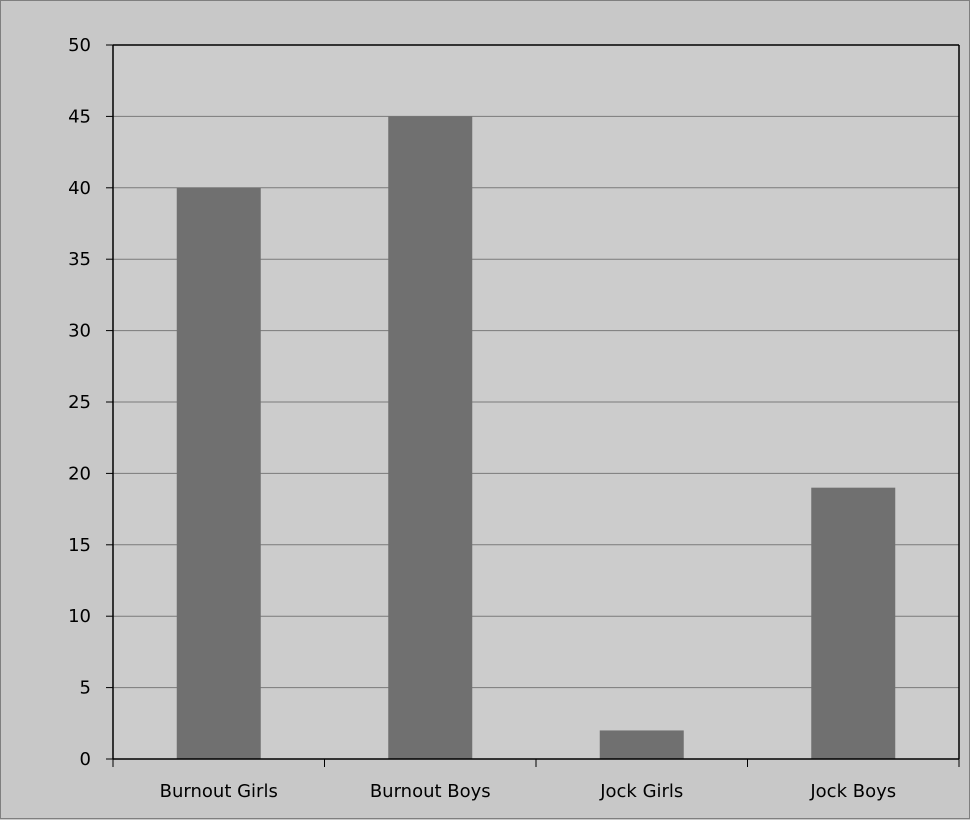 Image resolution: width=970 pixels, height=820 pixels. Describe the element at coordinates (79, 402) in the screenshot. I see `y-tick-label: 25` at that location.